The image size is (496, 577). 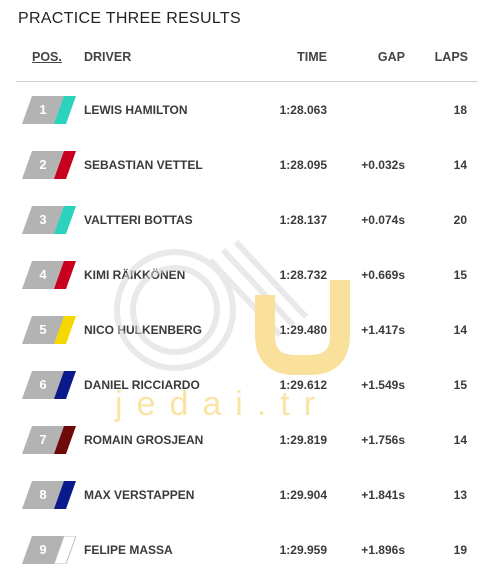 I want to click on position-badge: 6, so click(x=49, y=385).